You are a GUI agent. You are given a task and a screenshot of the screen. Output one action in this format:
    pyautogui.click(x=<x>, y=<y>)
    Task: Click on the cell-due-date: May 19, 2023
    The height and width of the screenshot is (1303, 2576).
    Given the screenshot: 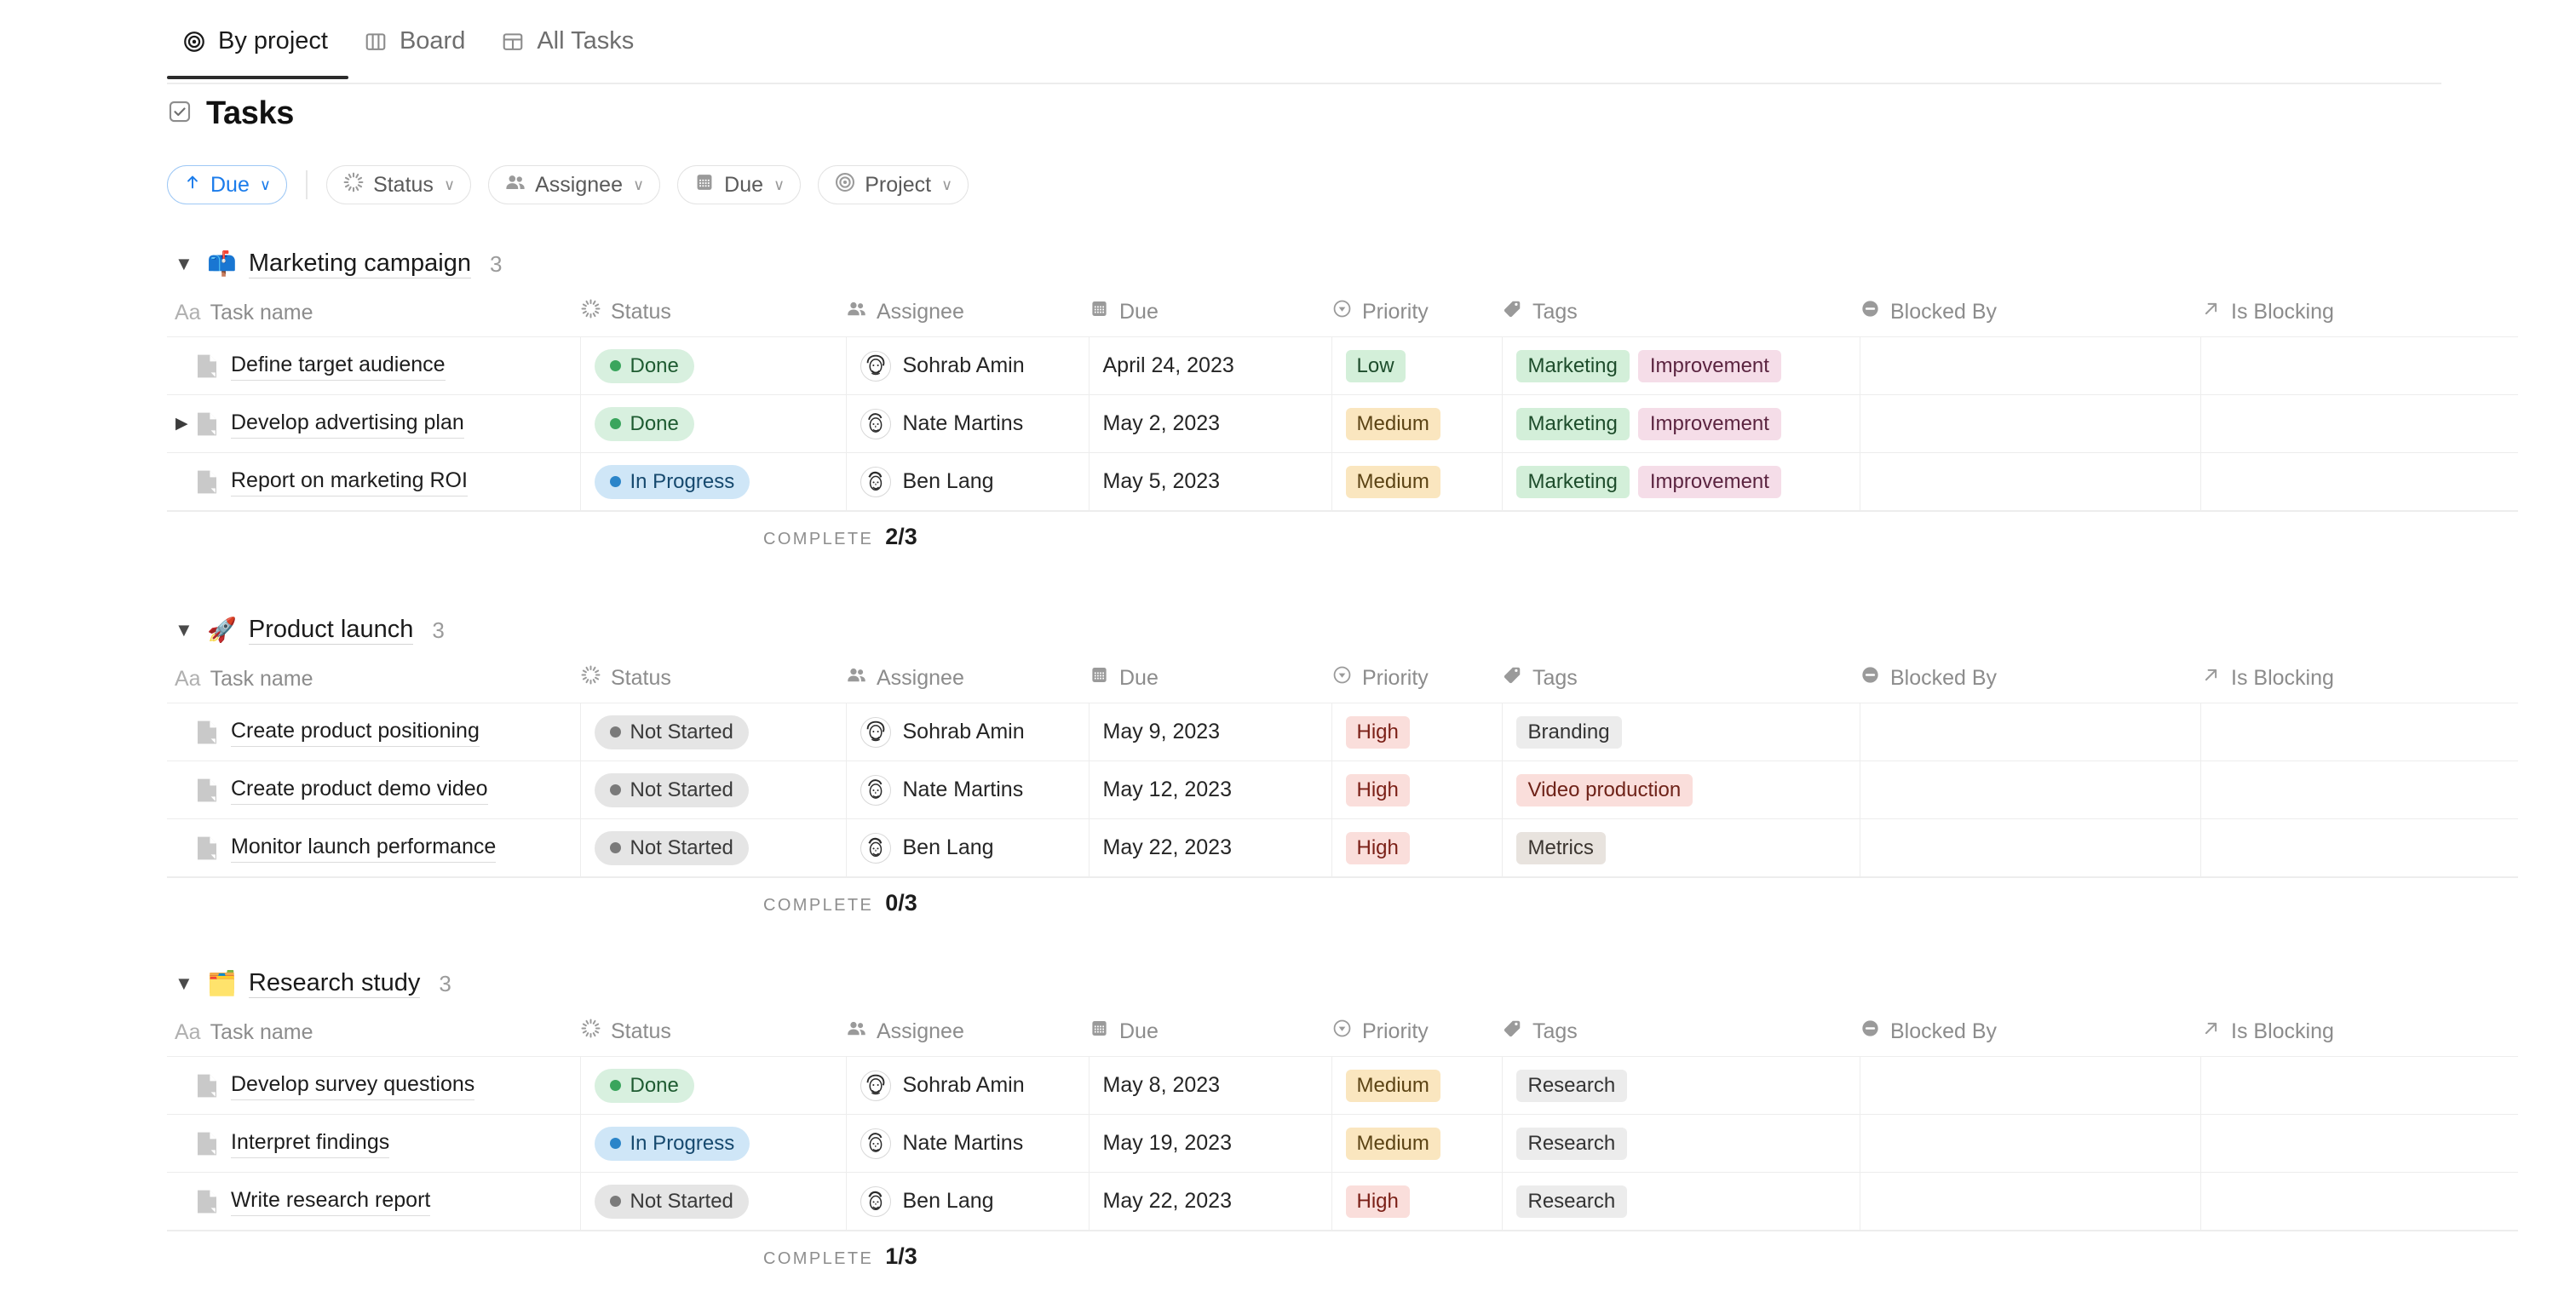 What is the action you would take?
    pyautogui.click(x=1211, y=1143)
    